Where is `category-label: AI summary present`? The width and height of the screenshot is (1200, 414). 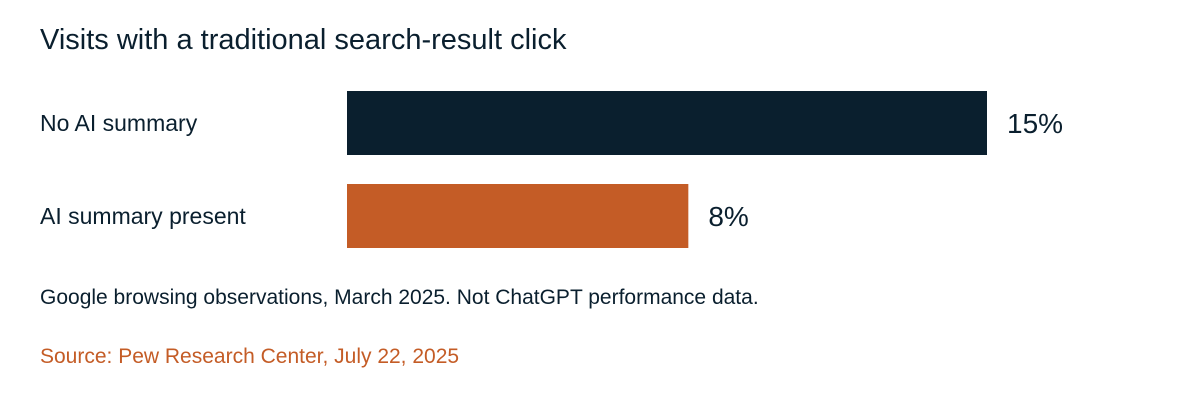 category-label: AI summary present is located at coordinates (143, 216).